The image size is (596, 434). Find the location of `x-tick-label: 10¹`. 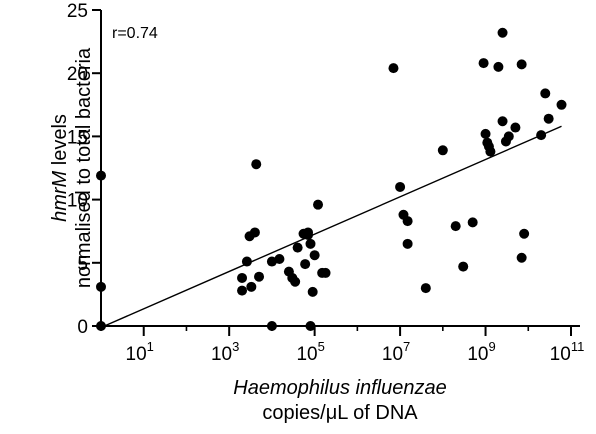

x-tick-label: 10¹ is located at coordinates (140, 352).